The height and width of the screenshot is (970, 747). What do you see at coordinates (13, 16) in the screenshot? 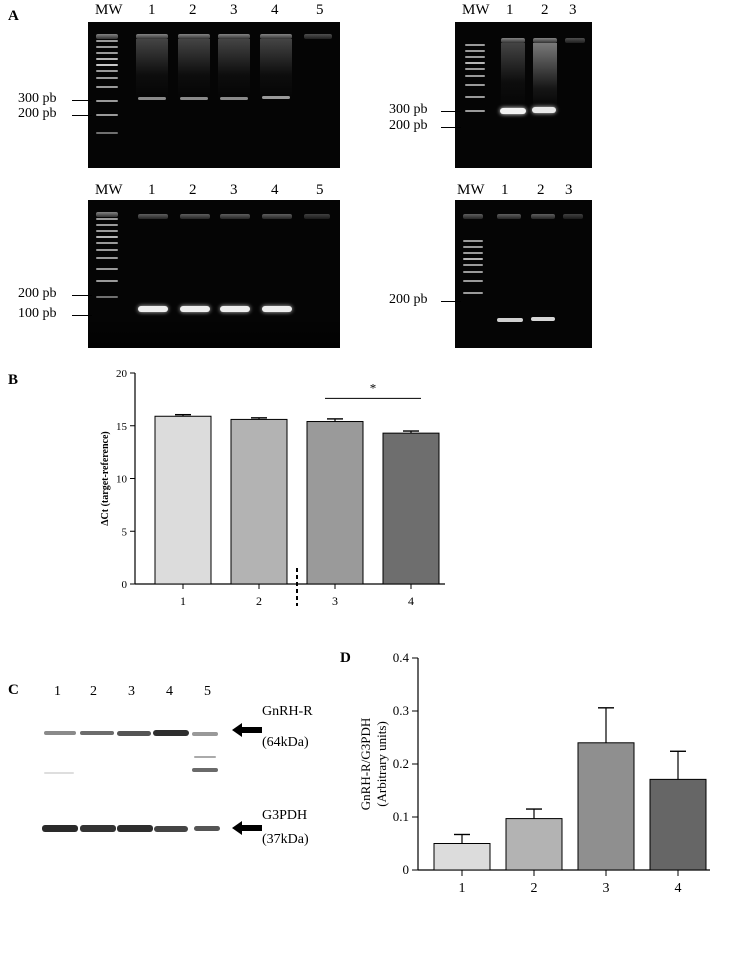
I see `panel-label-a: A` at bounding box center [13, 16].